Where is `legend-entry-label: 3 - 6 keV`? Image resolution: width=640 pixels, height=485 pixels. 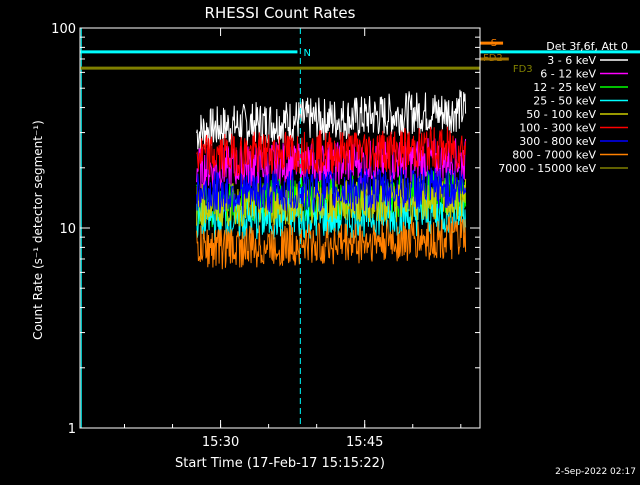
legend-entry-label: 3 - 6 keV is located at coordinates (571, 60).